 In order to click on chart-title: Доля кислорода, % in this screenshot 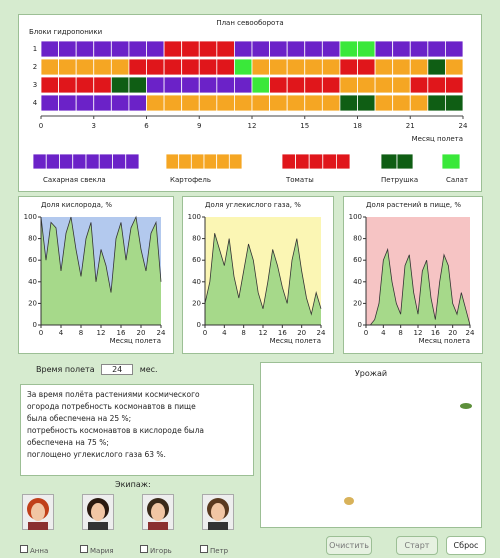, I will do `click(76, 205)`.